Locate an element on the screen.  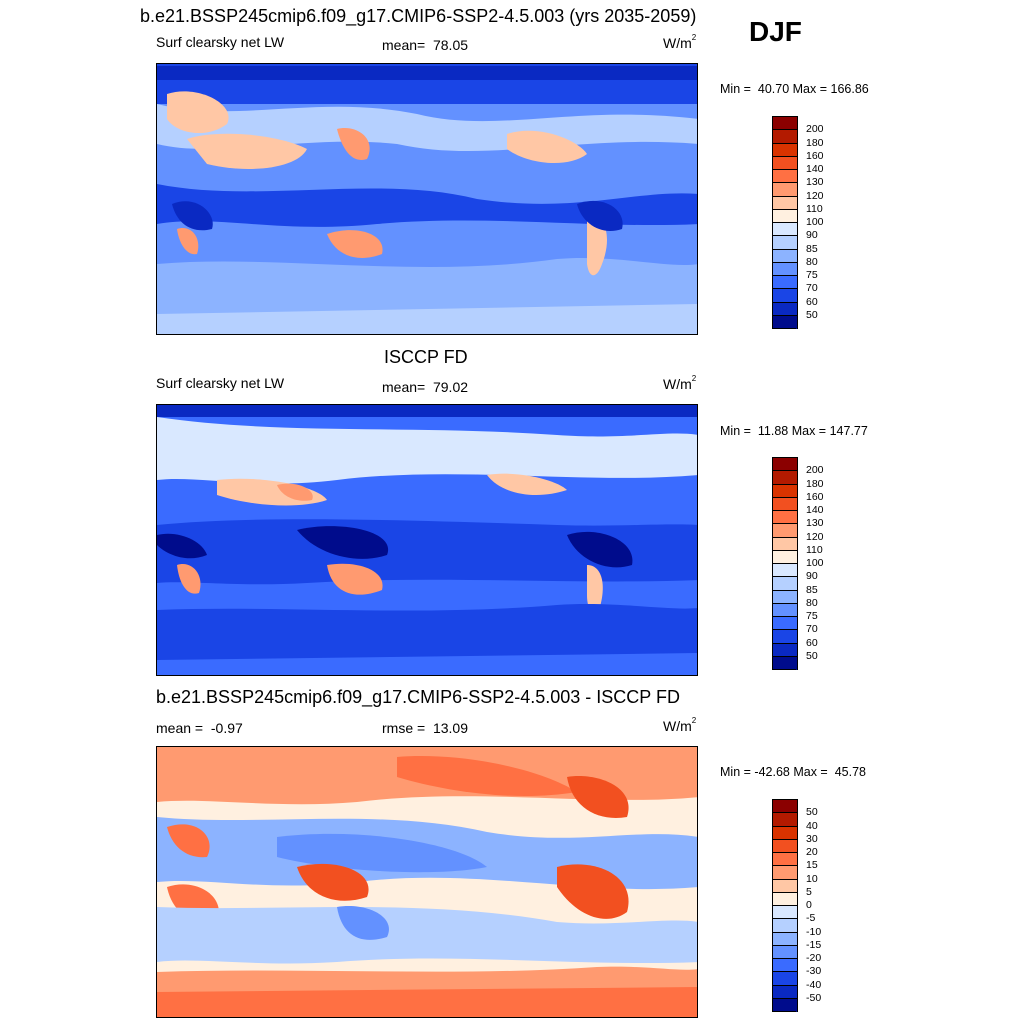
panel2-map-field is located at coordinates (427, 540).